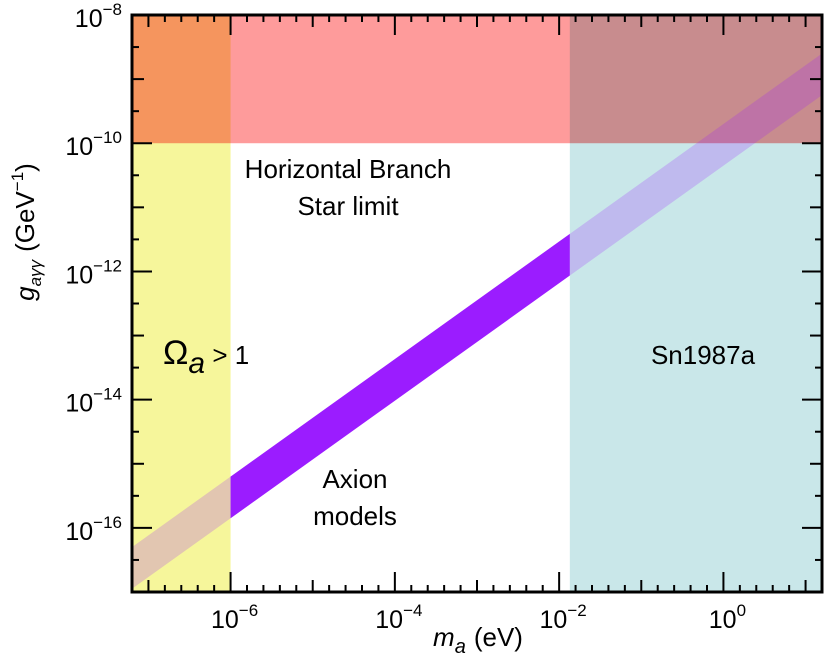  I want to click on y-tick-label-exp: −10, so click(107, 137).